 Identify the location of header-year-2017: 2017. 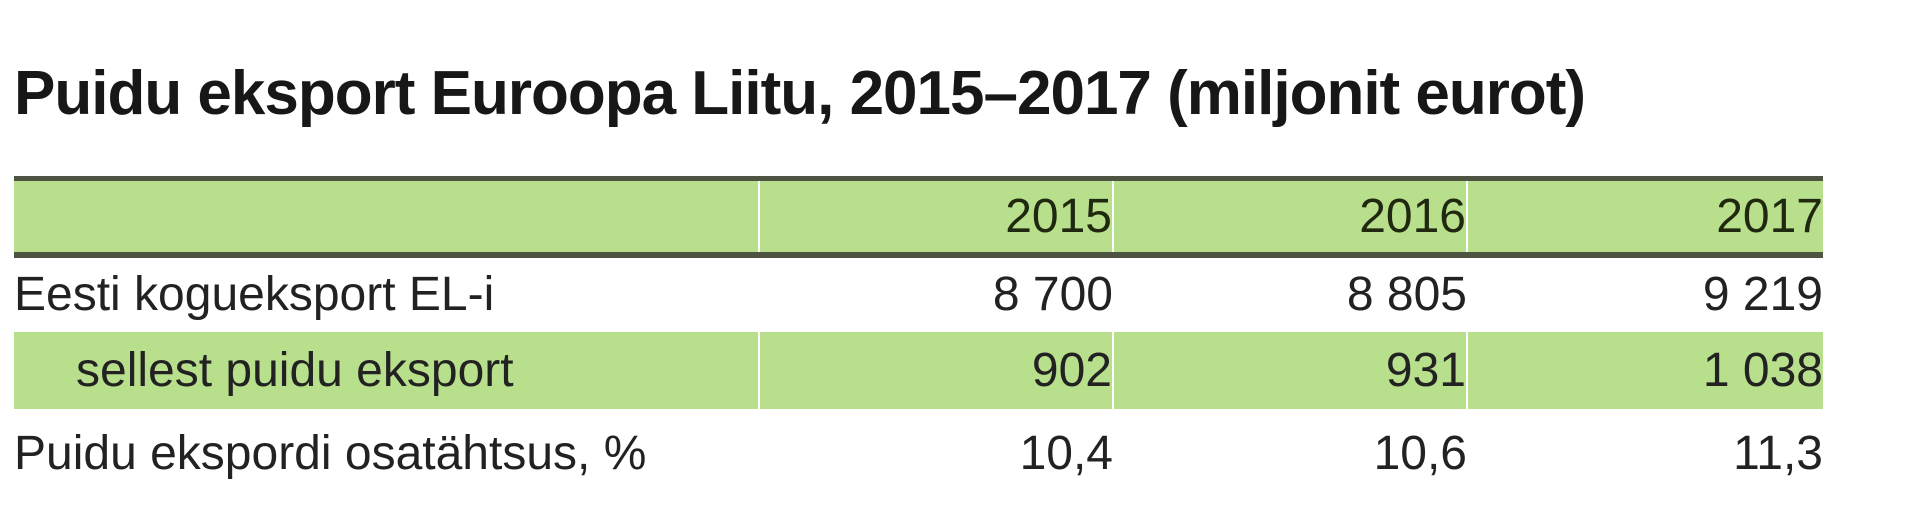
(1644, 217).